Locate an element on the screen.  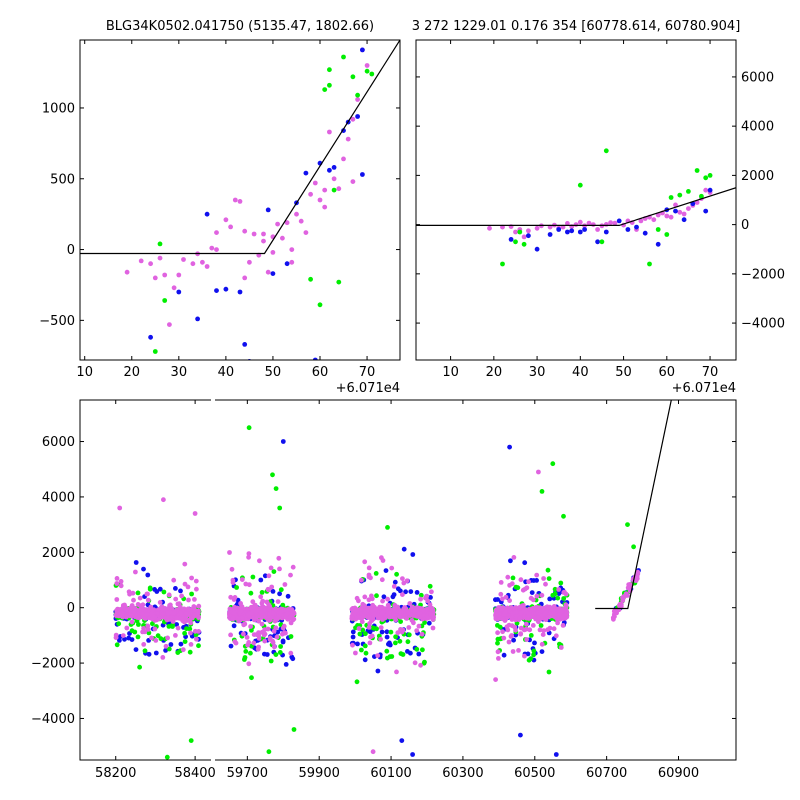
panel-0-ytick-label: −500 is located at coordinates (57, 321).